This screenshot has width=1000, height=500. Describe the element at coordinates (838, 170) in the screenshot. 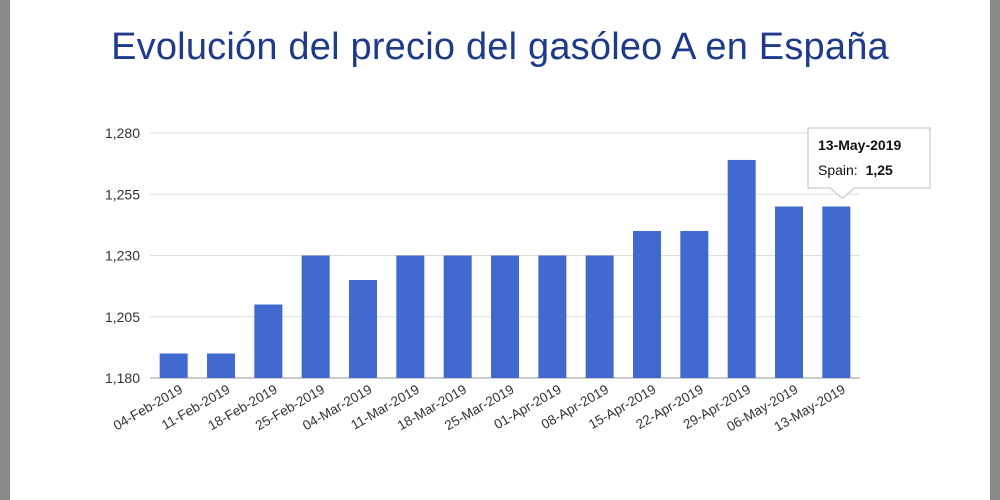

I see `tooltip-series-label: Spain:` at that location.